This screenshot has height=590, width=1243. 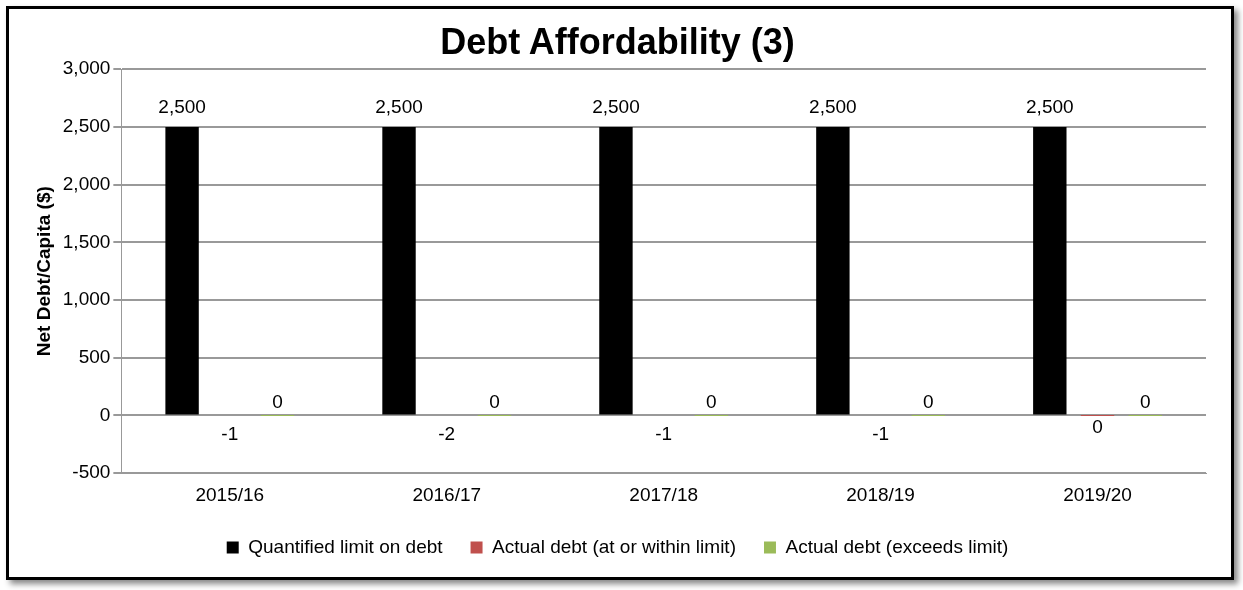 What do you see at coordinates (1097, 494) in the screenshot?
I see `x-tick-label: 2019/20` at bounding box center [1097, 494].